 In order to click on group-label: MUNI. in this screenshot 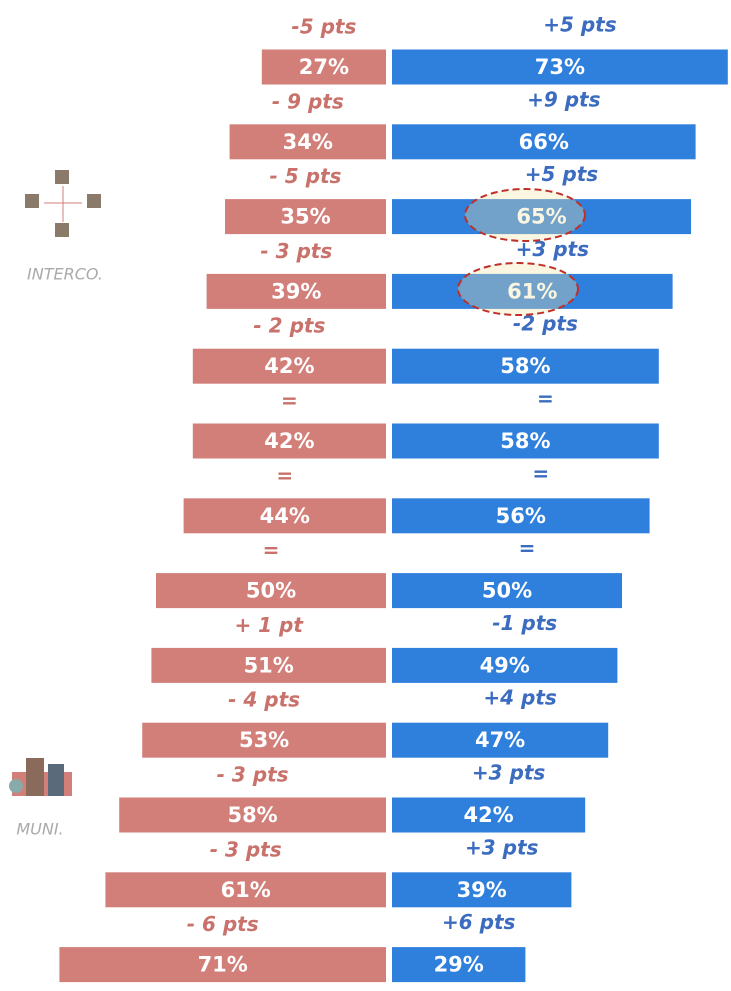, I will do `click(39, 829)`.